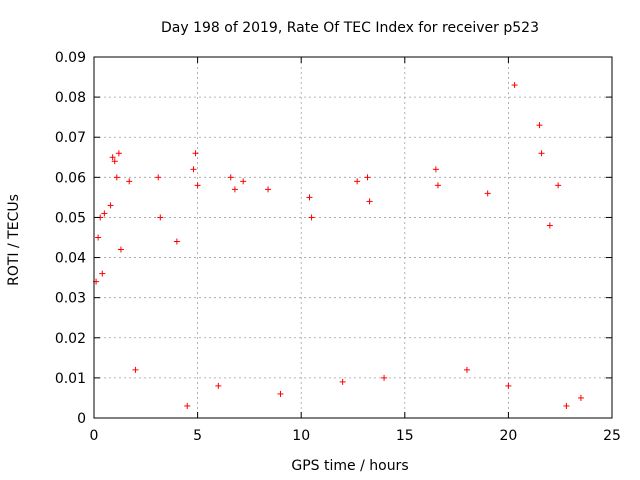 The image size is (640, 480). Describe the element at coordinates (612, 436) in the screenshot. I see `x-tick-label: 25` at that location.